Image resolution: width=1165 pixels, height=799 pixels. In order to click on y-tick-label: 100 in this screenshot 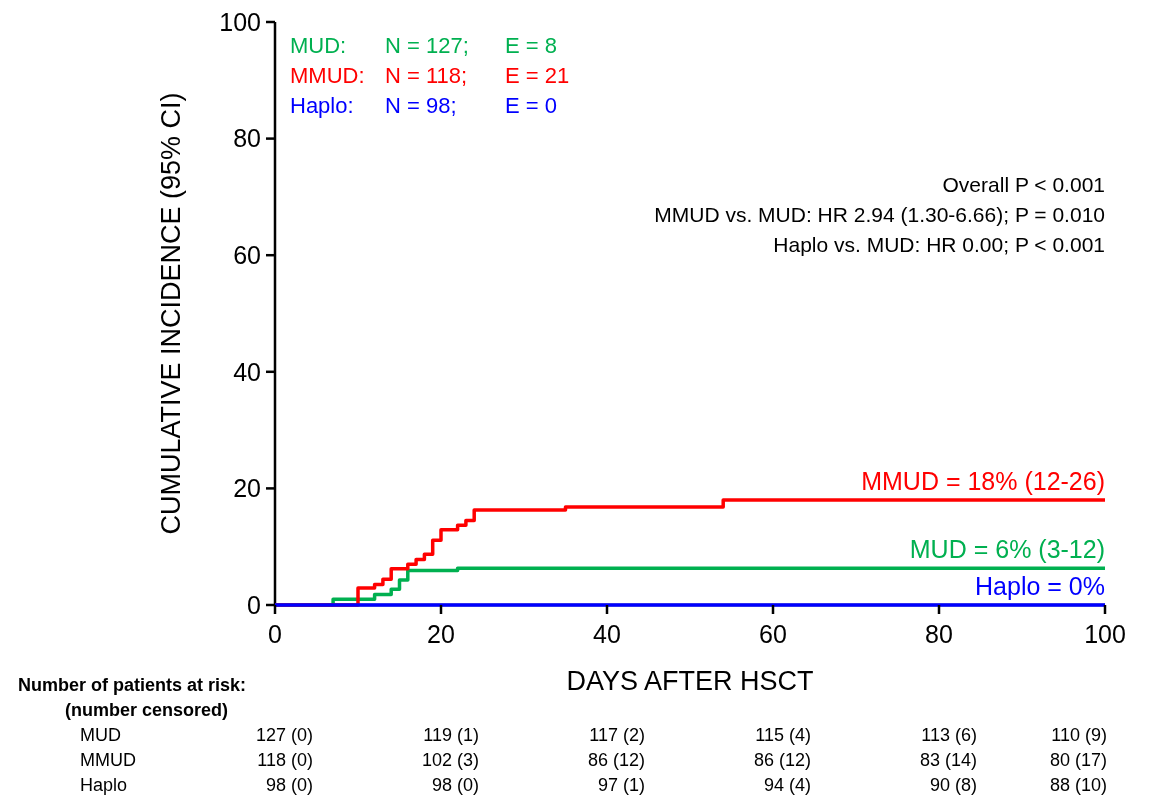, I will do `click(240, 21)`.